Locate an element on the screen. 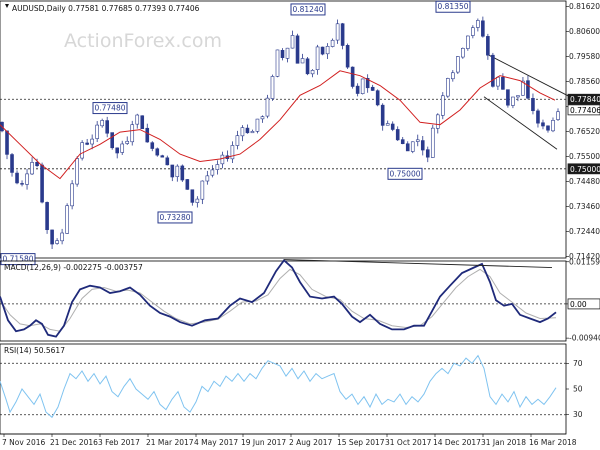  price-tag-label: 0.77840 is located at coordinates (585, 99).